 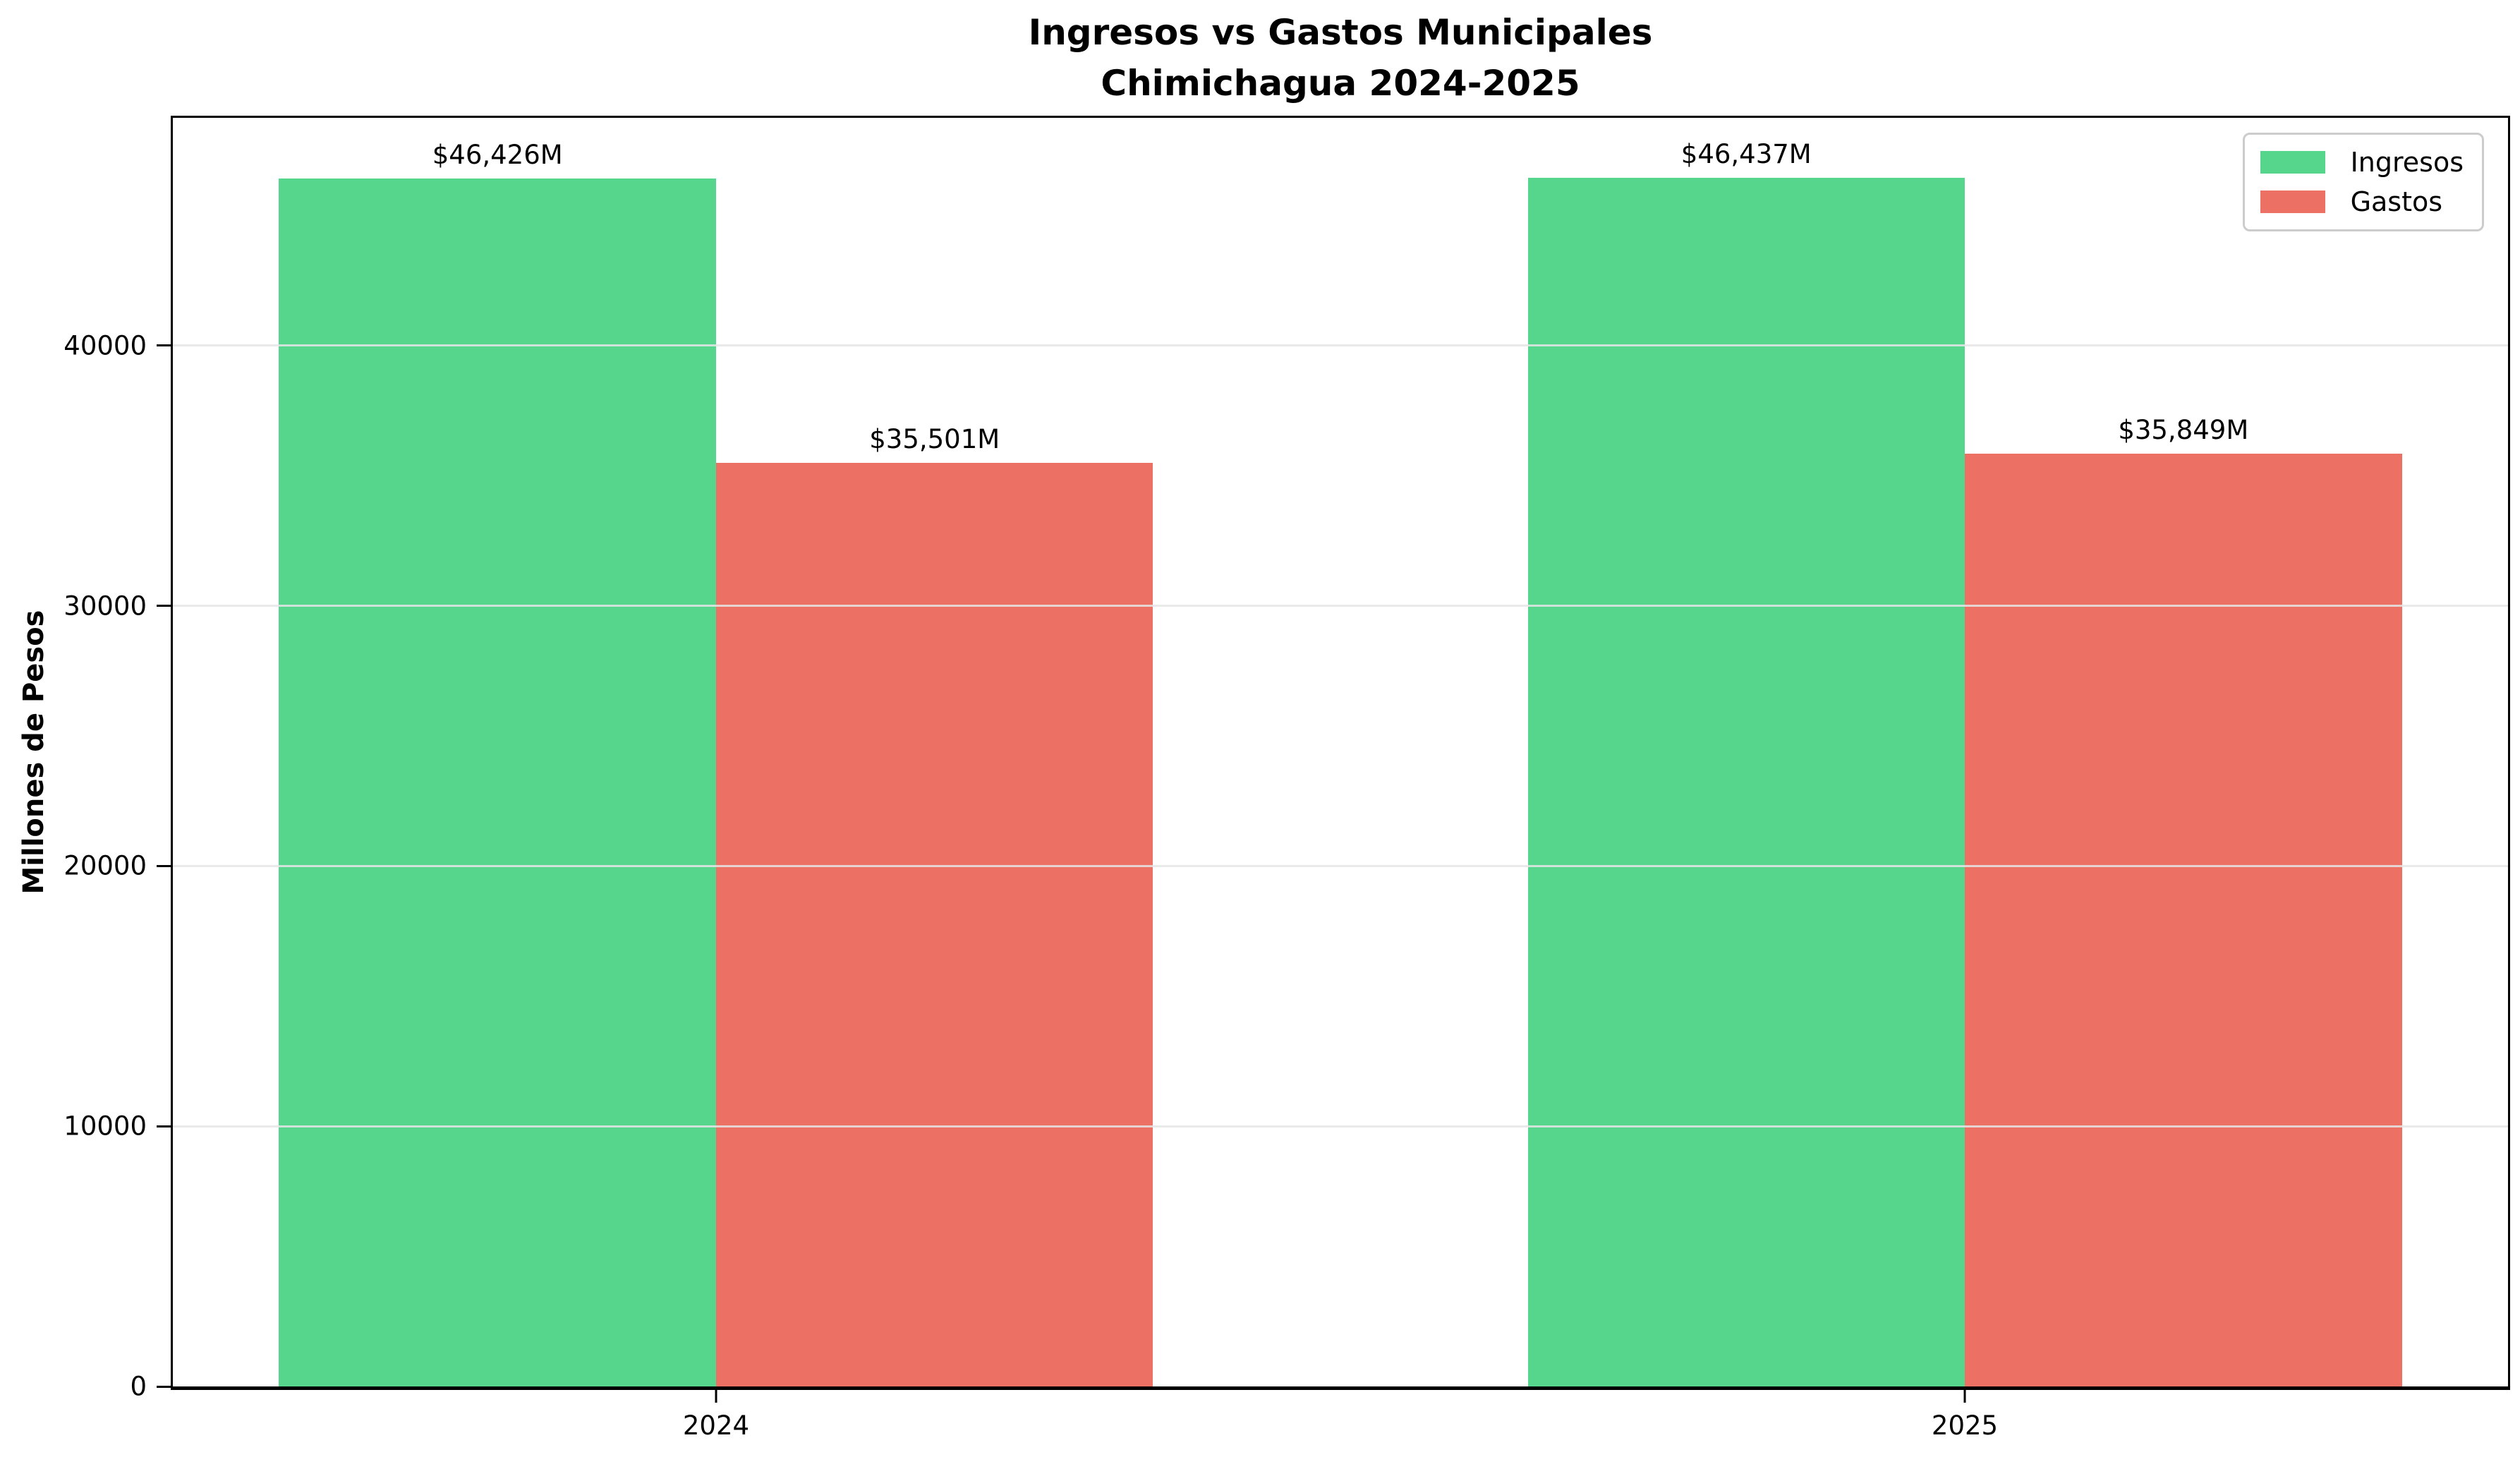 I want to click on bar-ingresos-2024, so click(x=498, y=782).